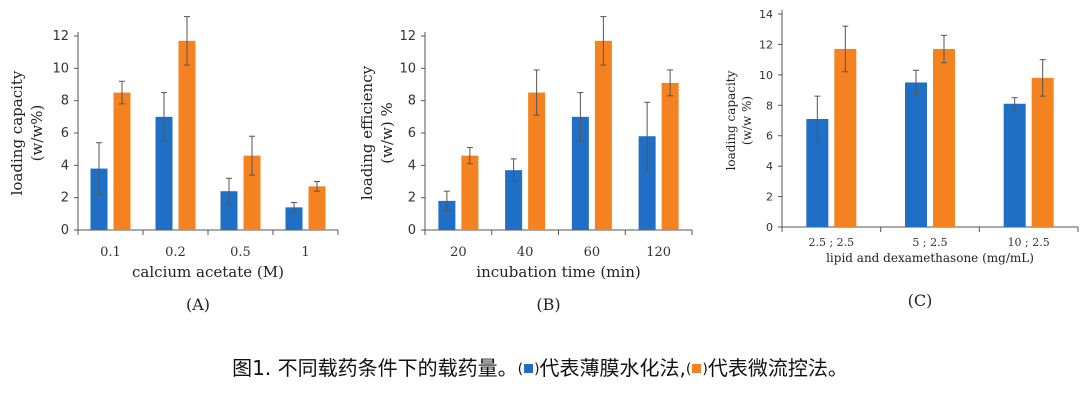  I want to click on panel-label: (C), so click(920, 300).